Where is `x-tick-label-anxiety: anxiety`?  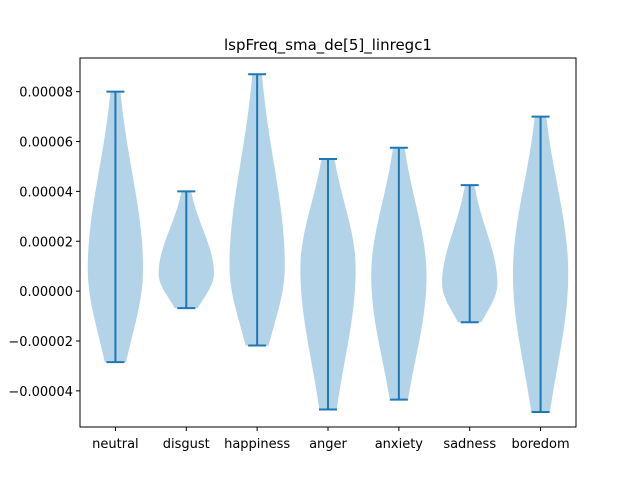
x-tick-label-anxiety: anxiety is located at coordinates (399, 444).